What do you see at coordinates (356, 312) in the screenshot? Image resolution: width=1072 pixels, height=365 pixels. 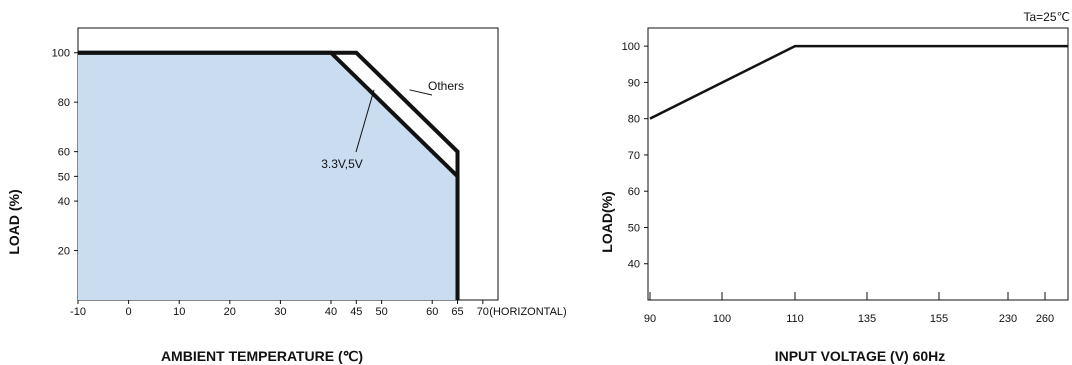 I see `chart1-x-tick-label: 45` at bounding box center [356, 312].